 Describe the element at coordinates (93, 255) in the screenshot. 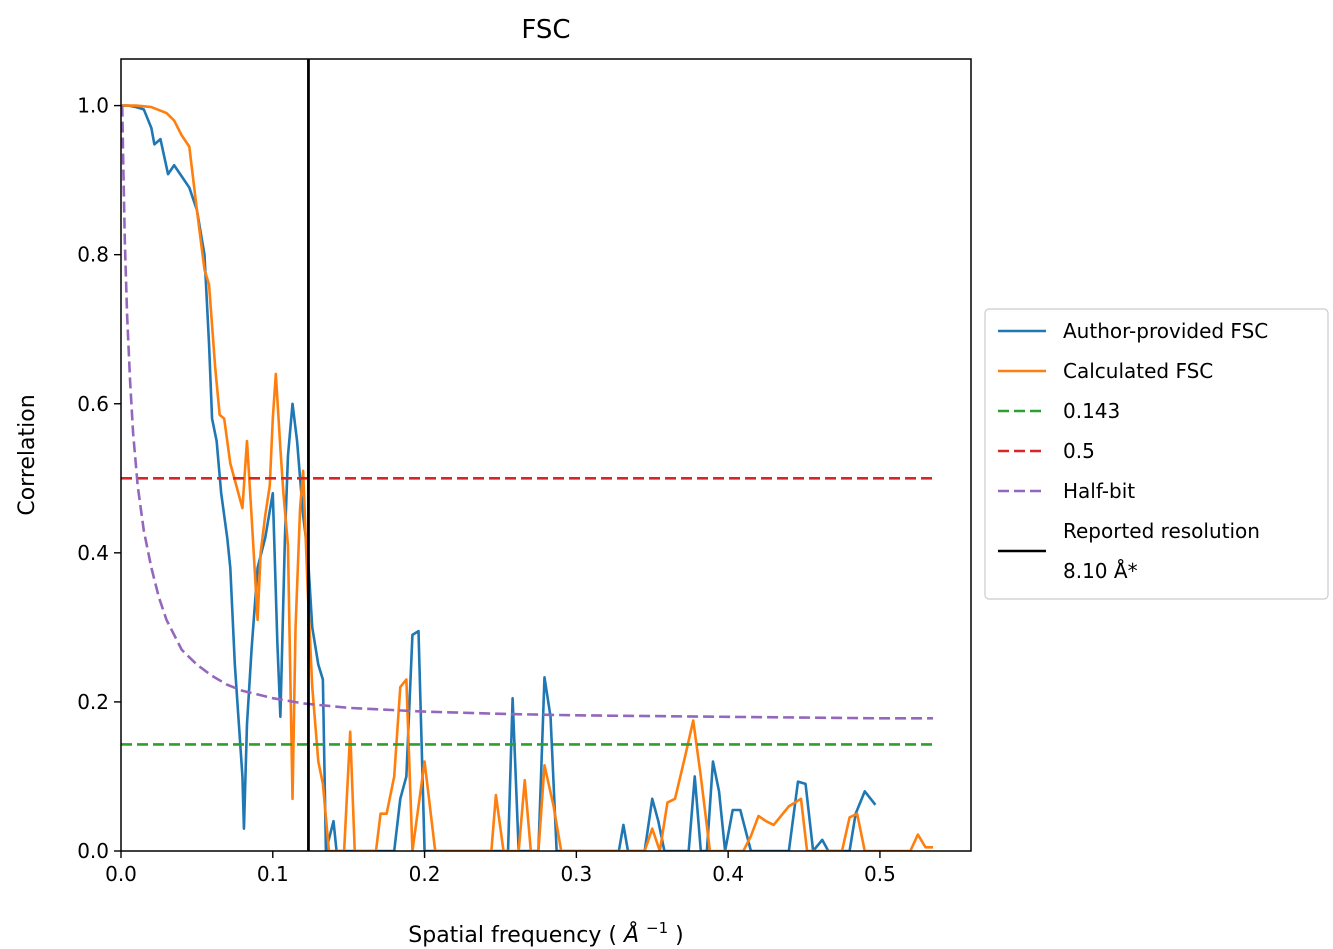

I see `y-tick-label: 0.8` at that location.